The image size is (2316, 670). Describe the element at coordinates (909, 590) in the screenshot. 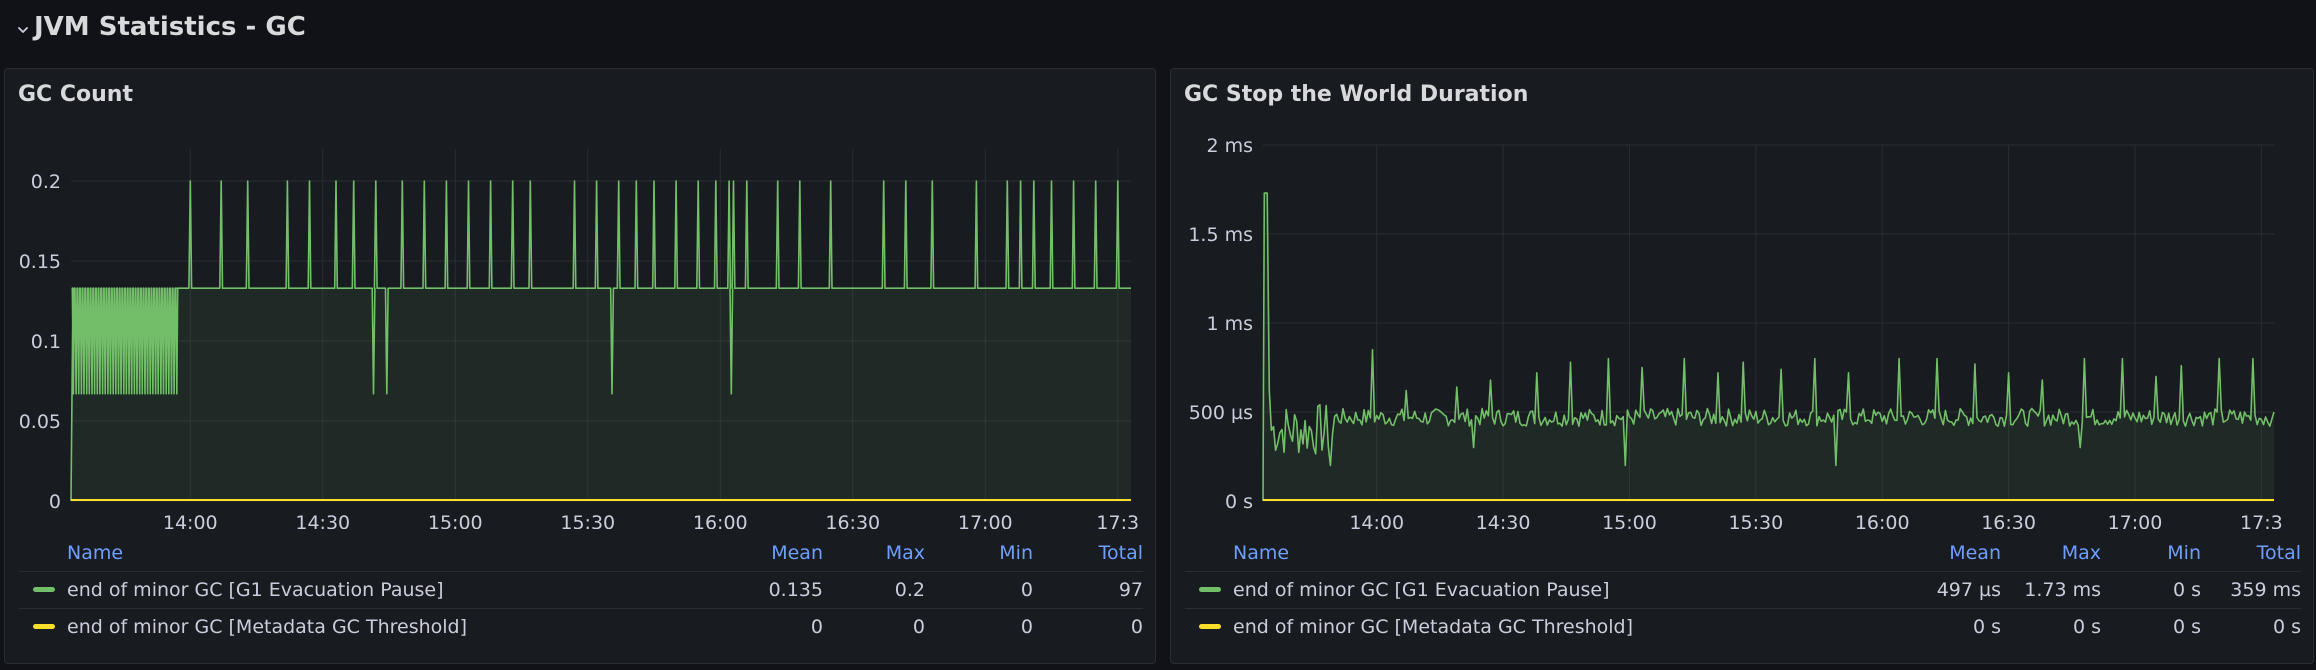

I see `series-max: 0.2` at that location.